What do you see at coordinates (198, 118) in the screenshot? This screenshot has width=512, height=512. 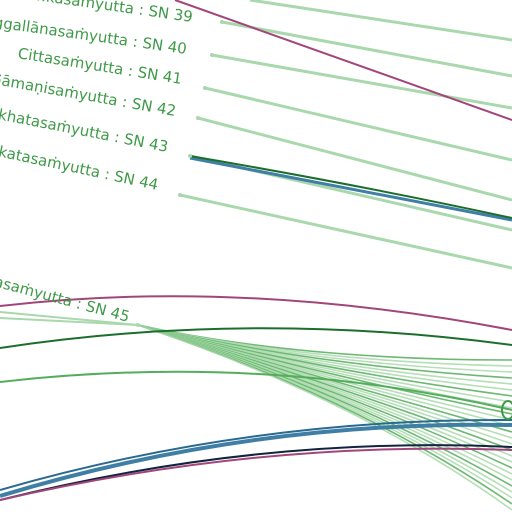 I see `dot-sn42` at bounding box center [198, 118].